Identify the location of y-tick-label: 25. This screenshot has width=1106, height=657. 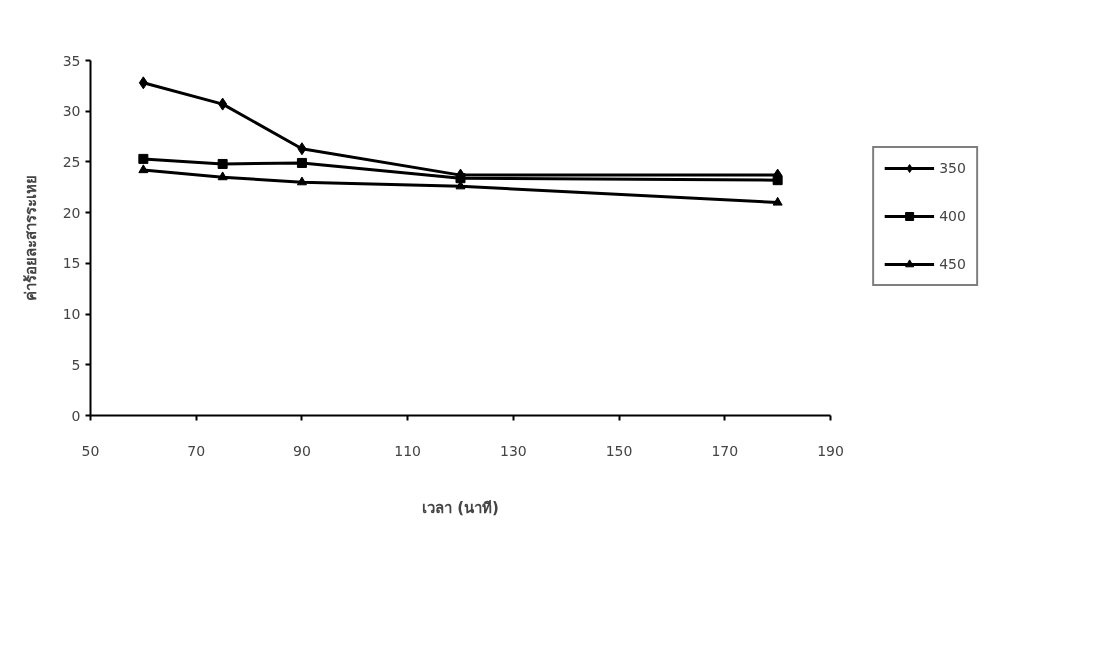
(71, 161).